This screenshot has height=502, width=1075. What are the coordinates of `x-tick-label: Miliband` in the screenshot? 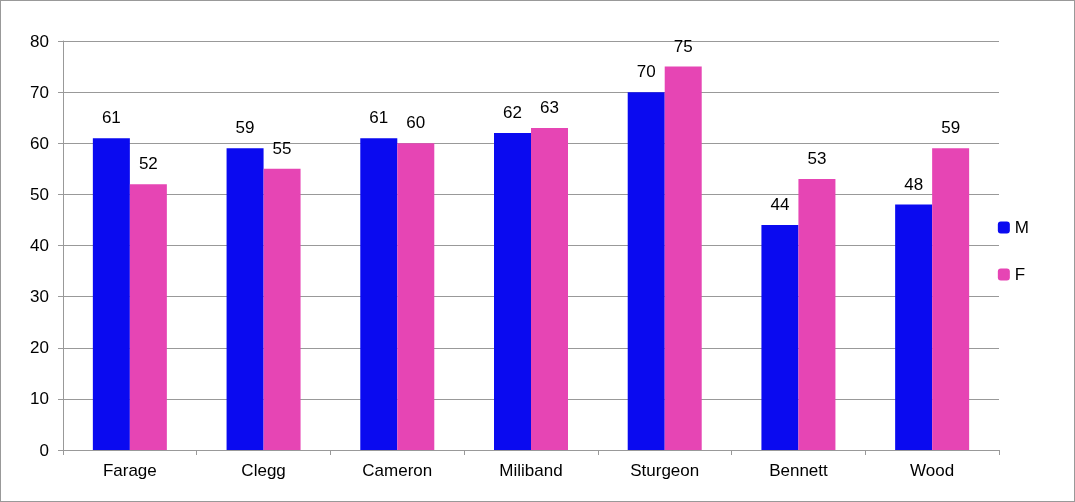 It's located at (531, 470).